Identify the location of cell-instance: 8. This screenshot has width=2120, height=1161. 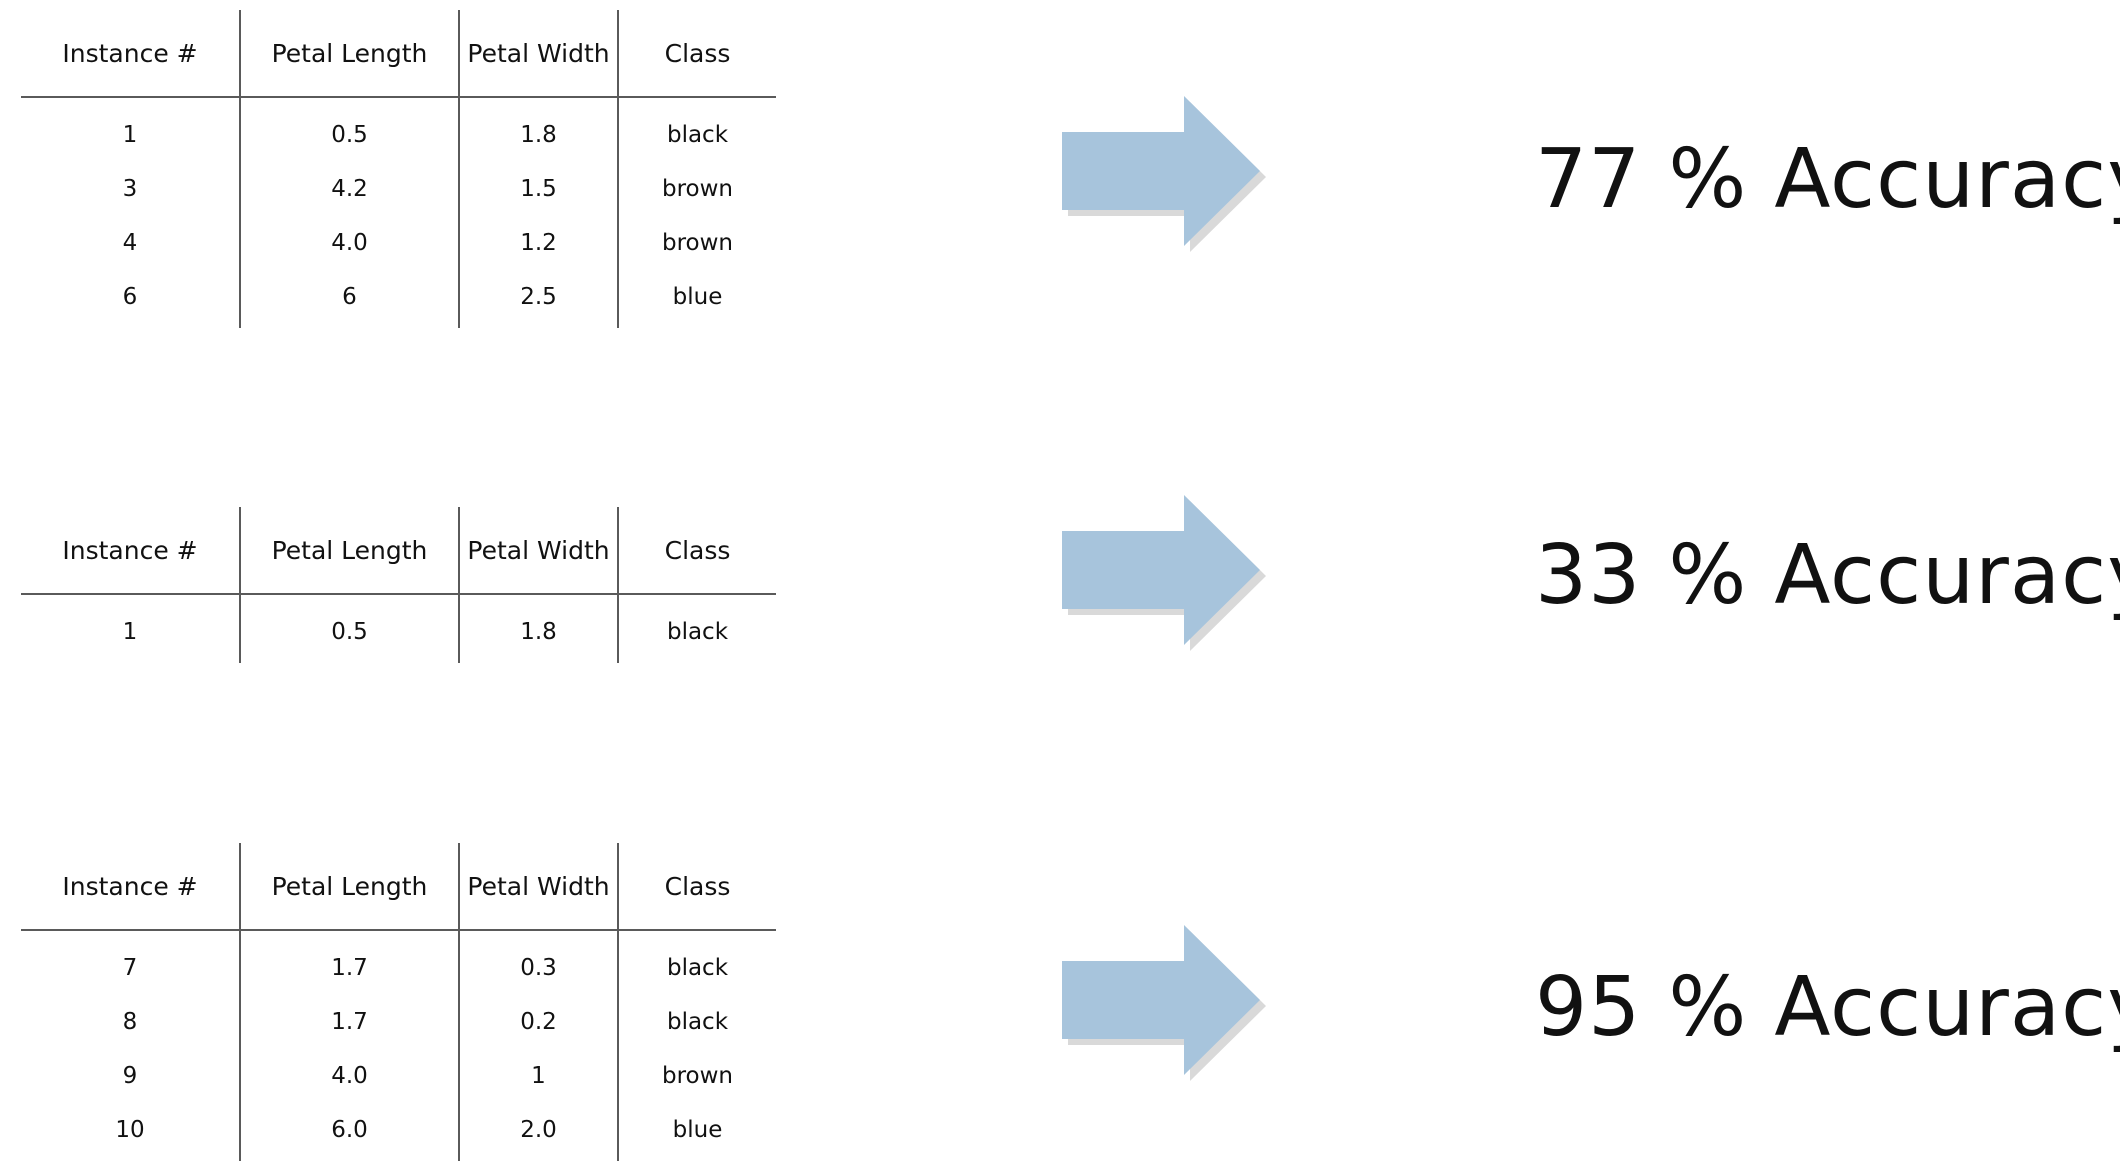
(130, 1022).